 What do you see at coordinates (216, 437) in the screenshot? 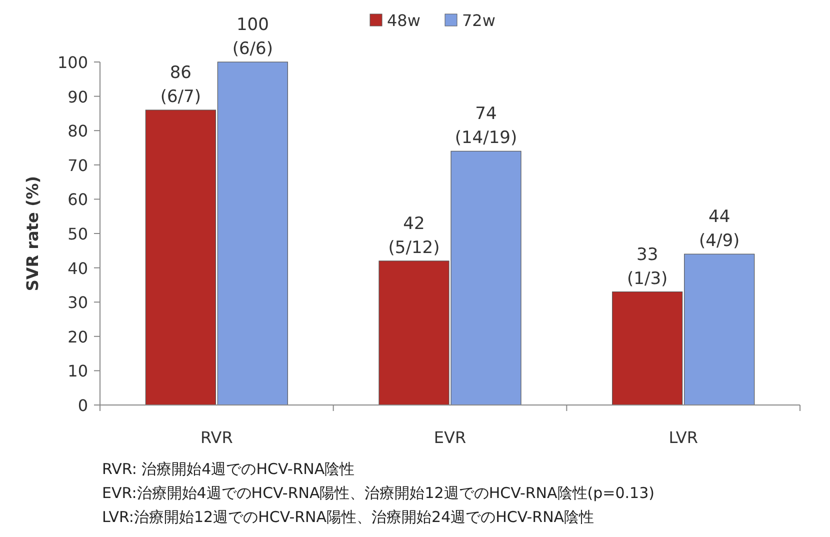
I see `x-tick-label: RVR` at bounding box center [216, 437].